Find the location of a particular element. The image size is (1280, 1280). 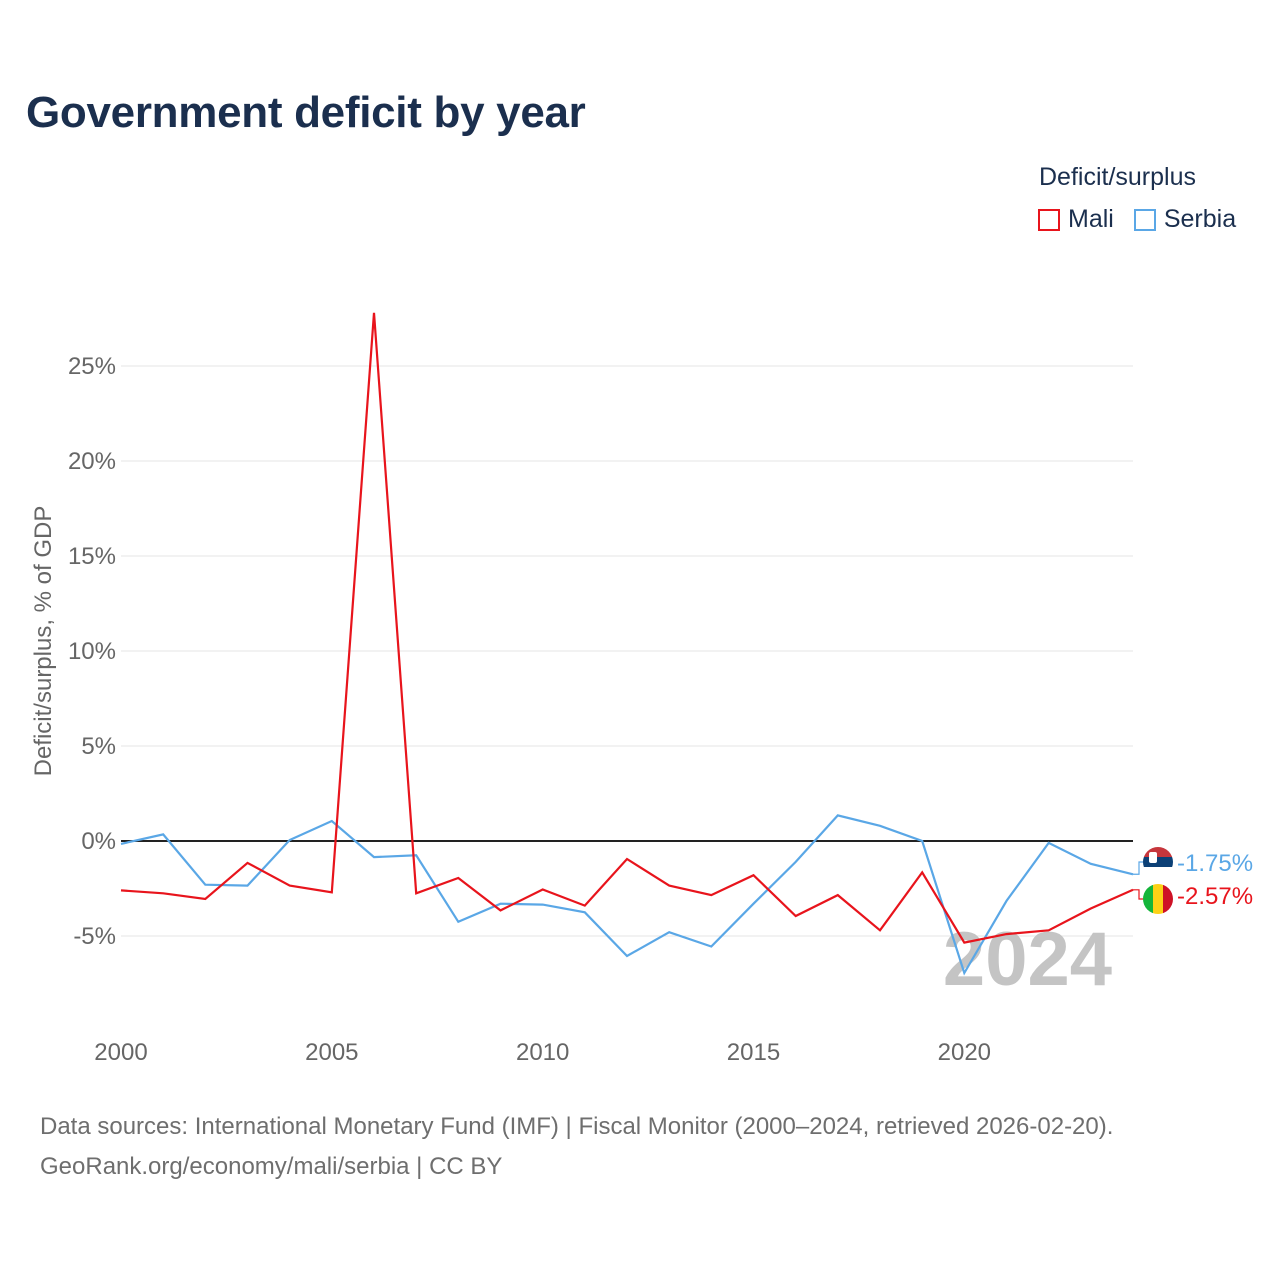

legend-label-mali: Mali is located at coordinates (1091, 219).